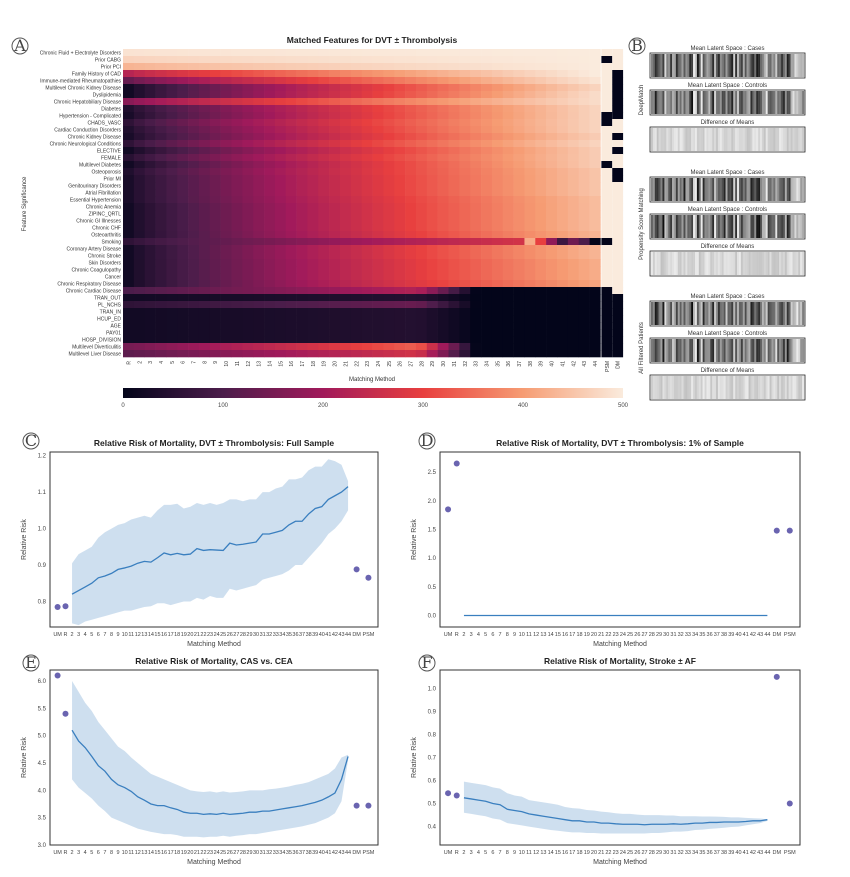 This screenshot has height=877, width=850. What do you see at coordinates (302, 635) in the screenshot?
I see `x-tick-label: 37` at bounding box center [302, 635].